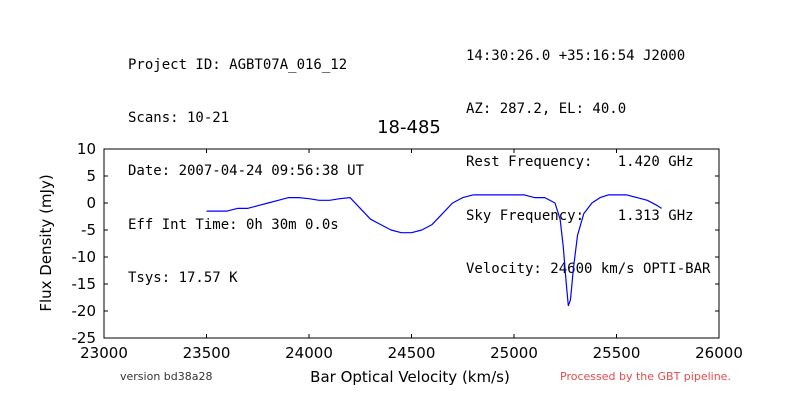 Image resolution: width=800 pixels, height=400 pixels. Describe the element at coordinates (410, 377) in the screenshot. I see `x-axis-label: Bar Optical Velocity (km/s)` at that location.